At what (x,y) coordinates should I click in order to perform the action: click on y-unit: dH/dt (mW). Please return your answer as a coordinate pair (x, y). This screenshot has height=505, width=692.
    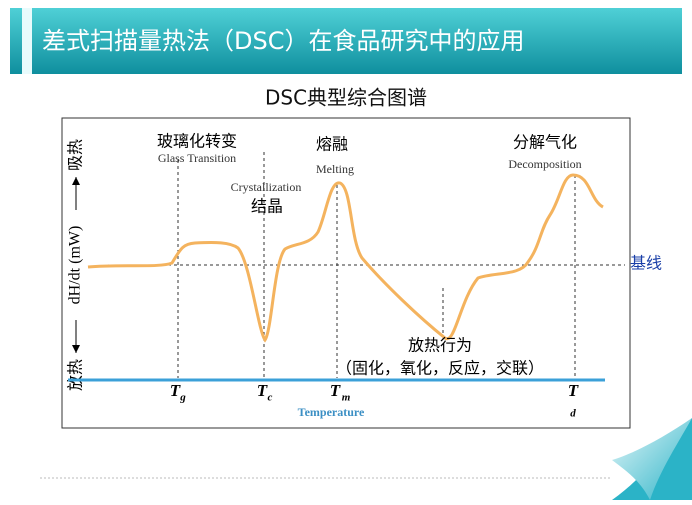
    Looking at the image, I should click on (75, 265).